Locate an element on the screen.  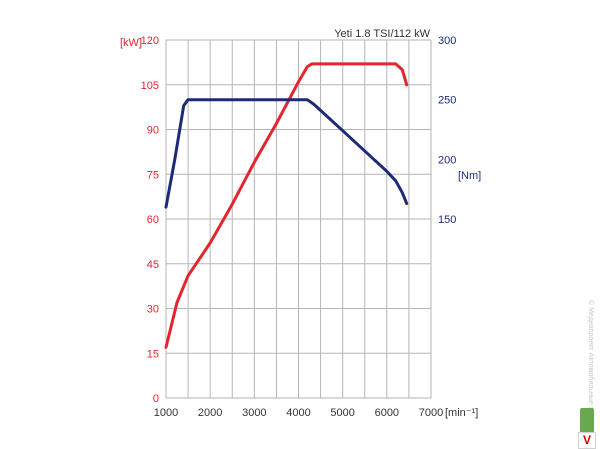
right-tick-label: 250 is located at coordinates (447, 101).